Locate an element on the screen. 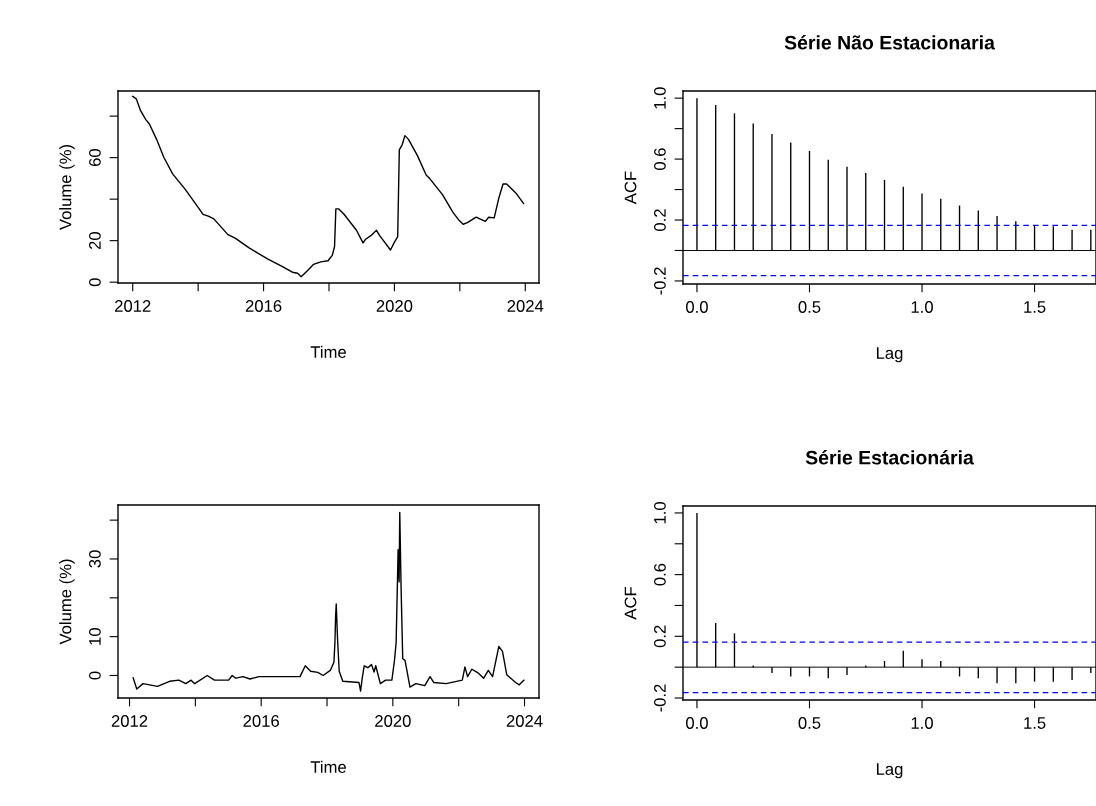 The width and height of the screenshot is (1096, 806). chart-title: Série Estacionária is located at coordinates (889, 457).